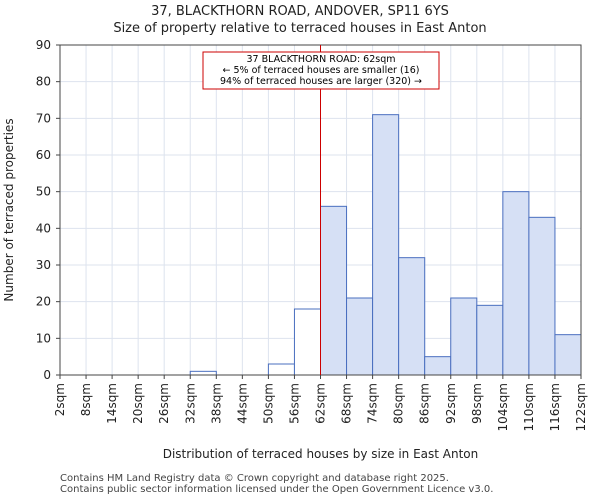 The width and height of the screenshot is (600, 500). I want to click on bar-62sqm, so click(334, 290).